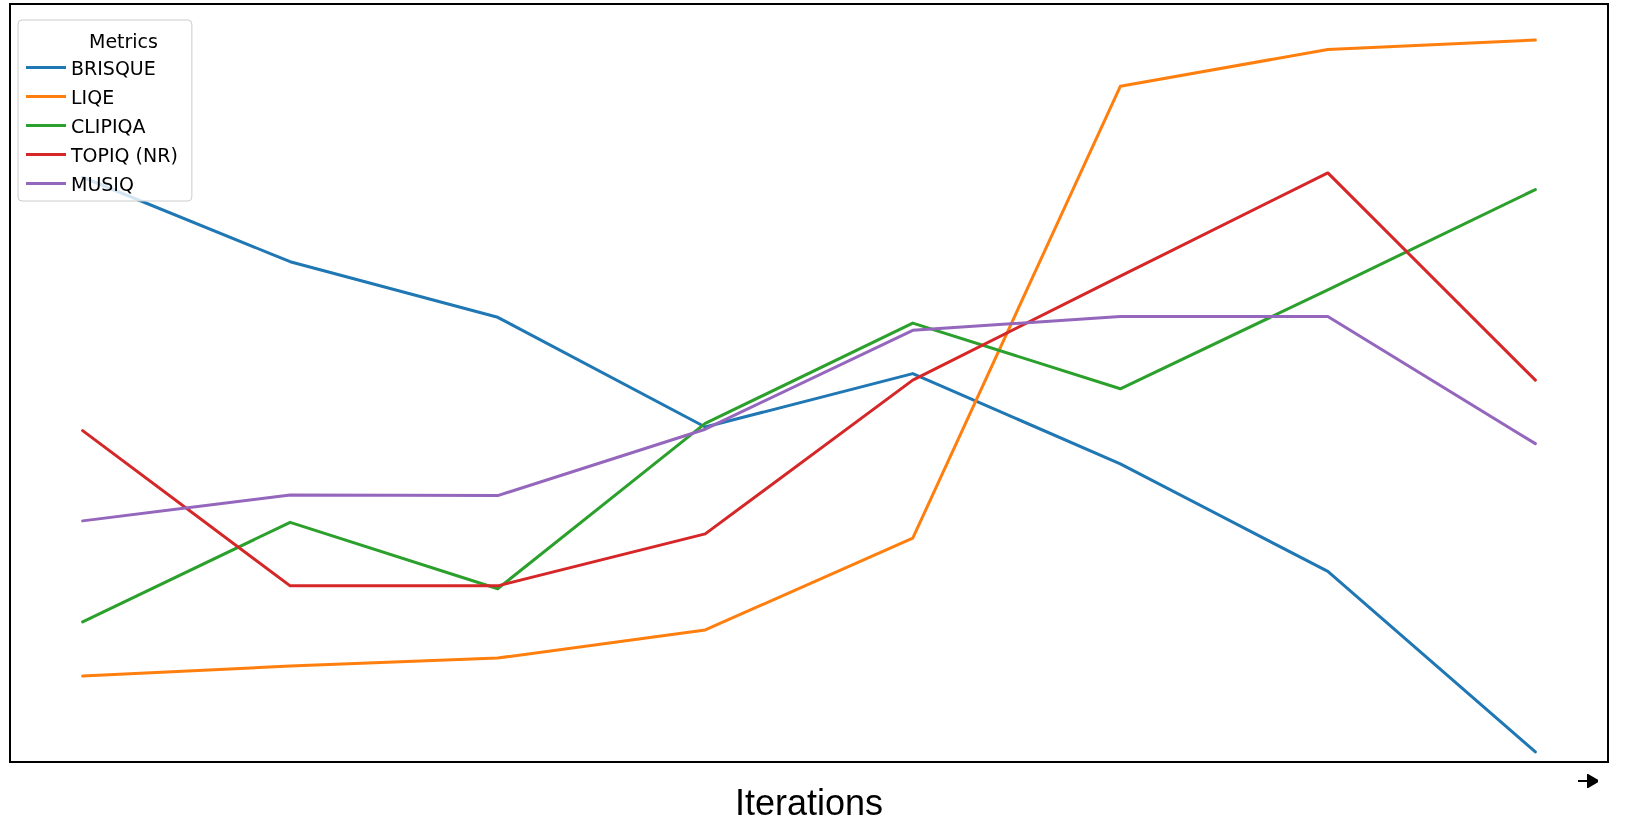  I want to click on legend-label: BRISQUE, so click(113, 67).